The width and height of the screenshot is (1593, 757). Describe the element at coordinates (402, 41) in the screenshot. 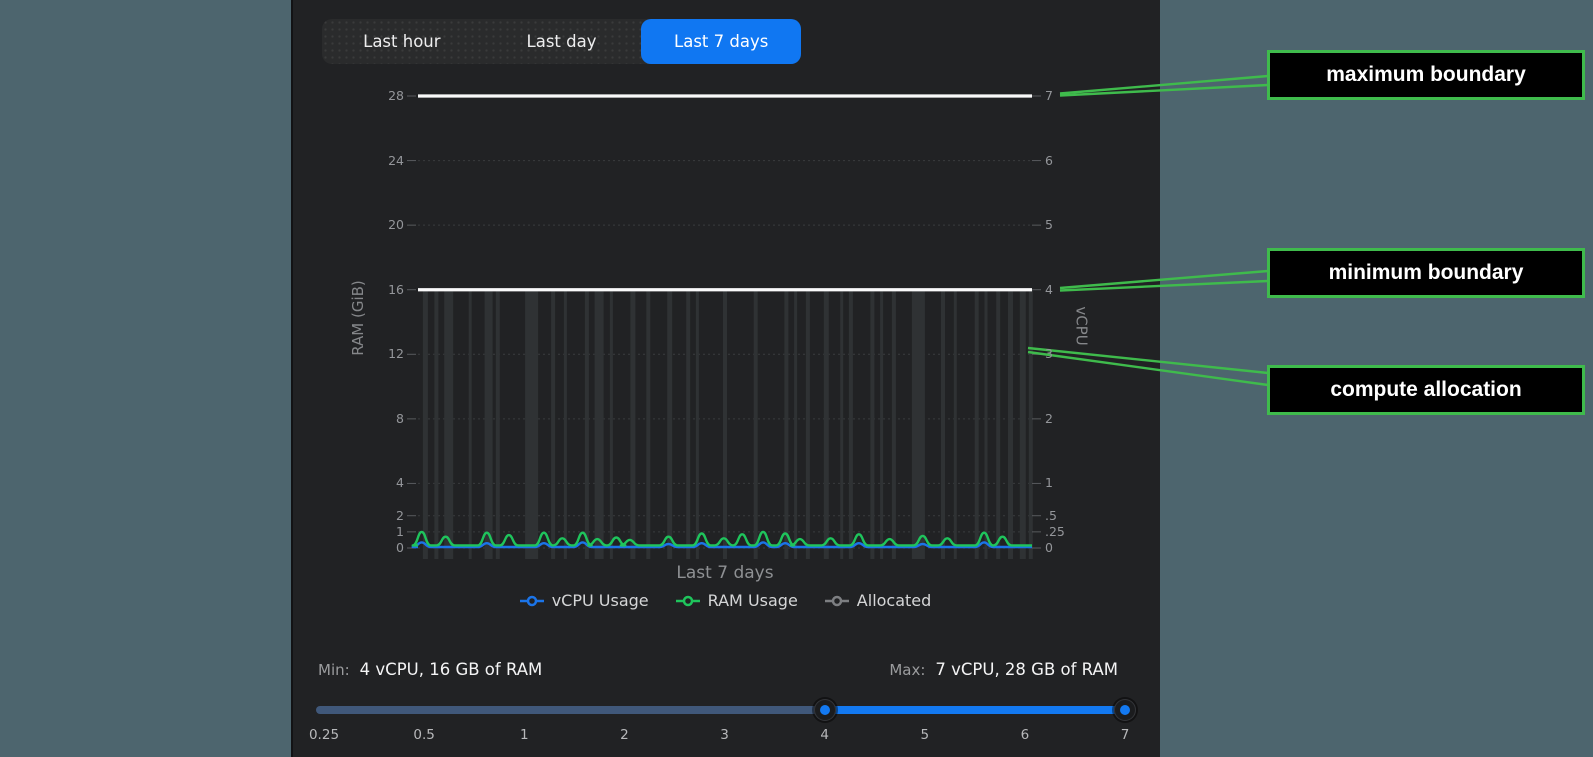

I see `tab-last-hour: Last hour` at that location.